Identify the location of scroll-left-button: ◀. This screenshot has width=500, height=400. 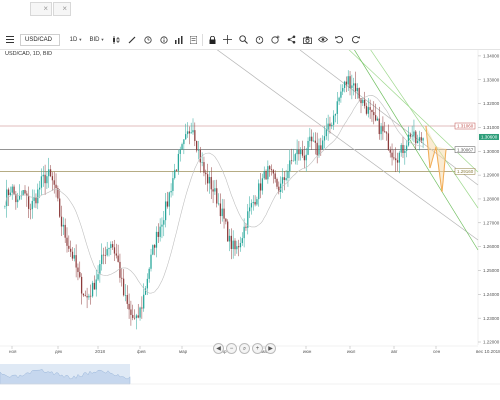
(218, 348).